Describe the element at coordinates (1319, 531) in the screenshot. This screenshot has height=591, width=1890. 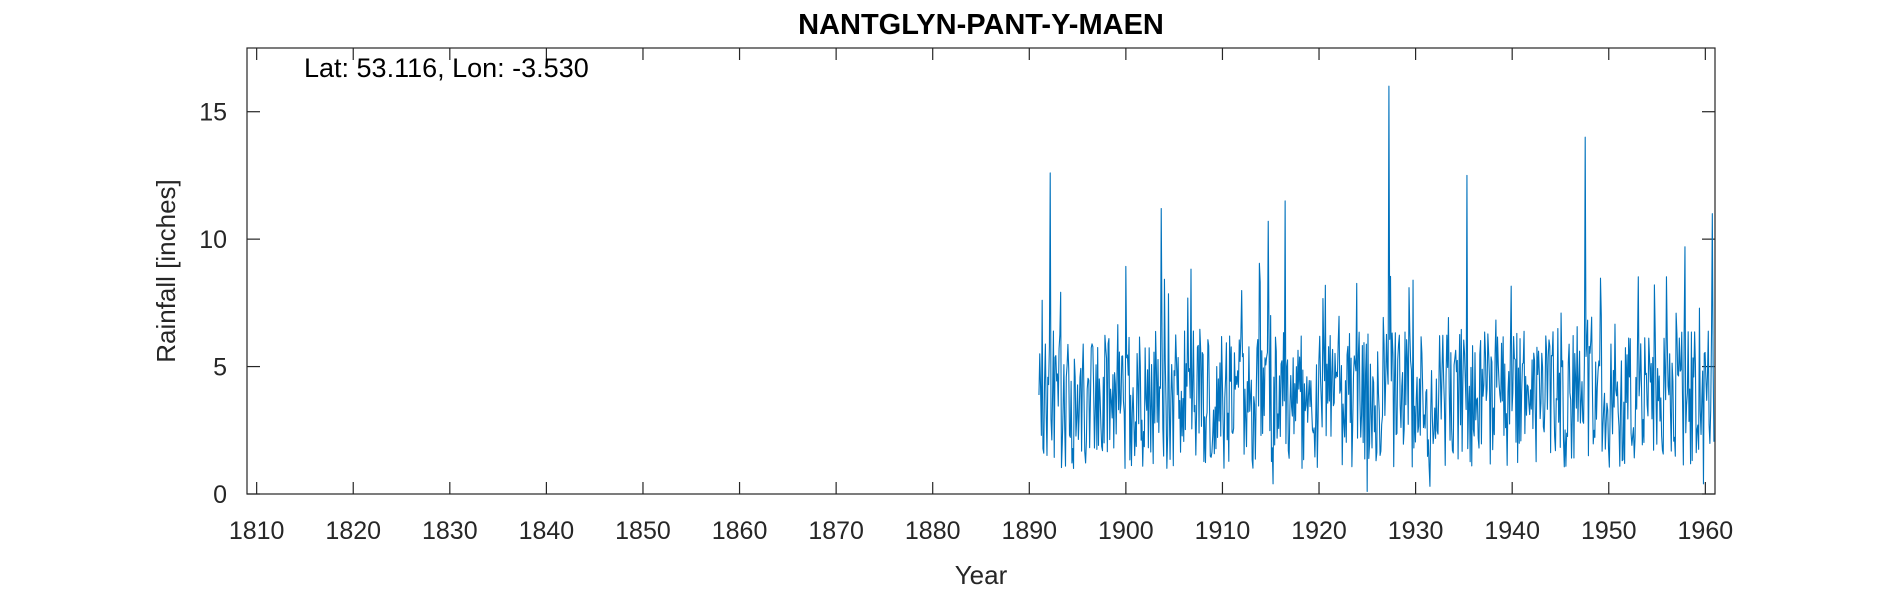
I see `x-tick-label: 1920` at that location.